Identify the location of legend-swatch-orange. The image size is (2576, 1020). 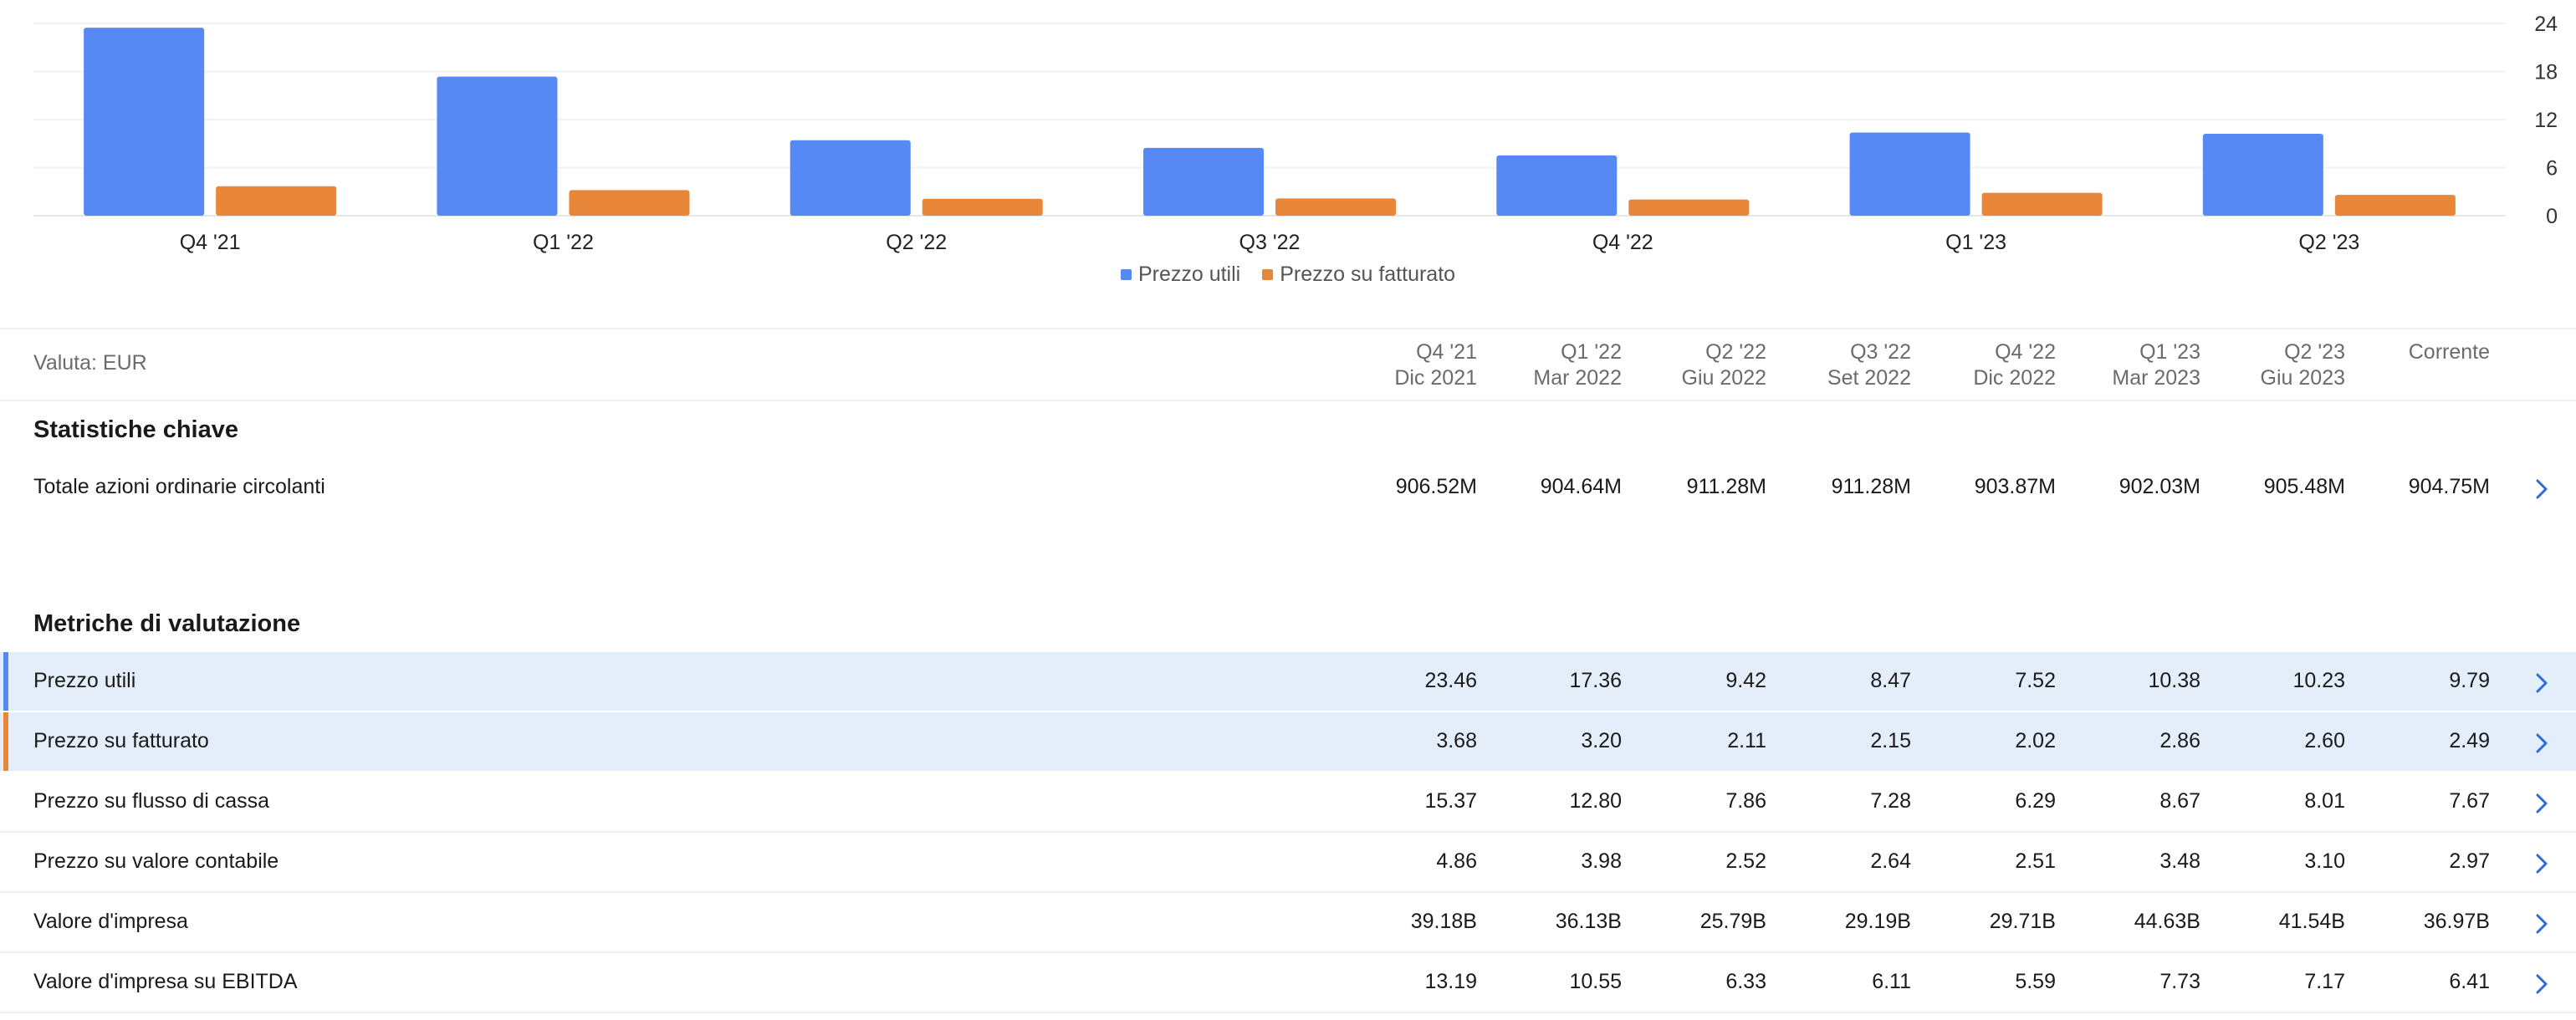
(1268, 274).